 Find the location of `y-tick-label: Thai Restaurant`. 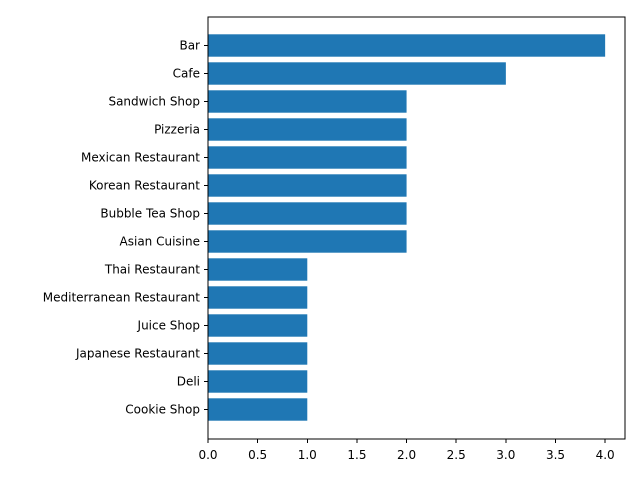

y-tick-label: Thai Restaurant is located at coordinates (152, 270).